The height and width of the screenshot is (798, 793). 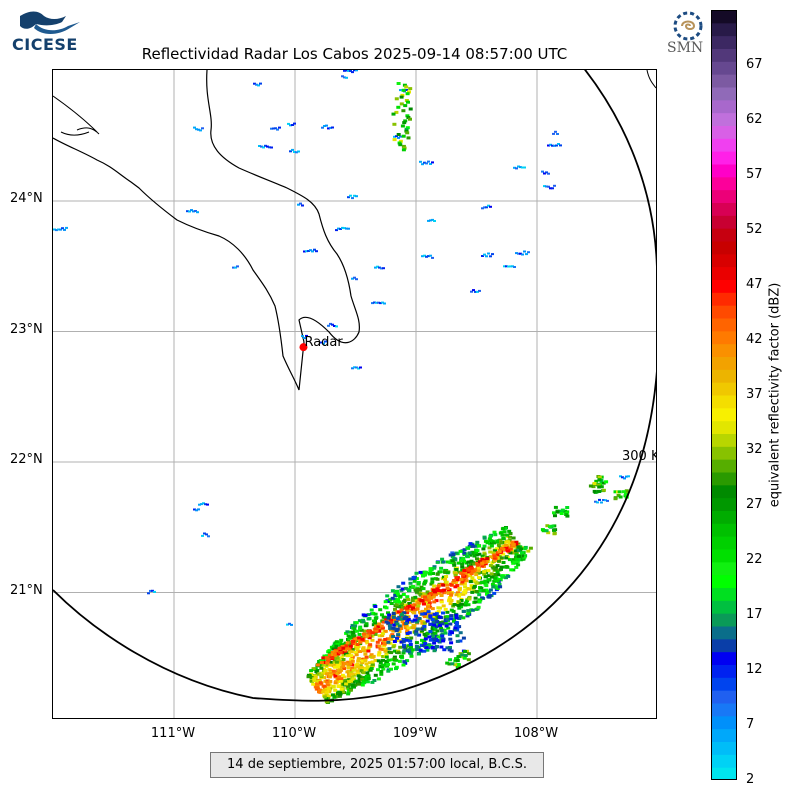 I want to click on radar-label: Radar, so click(x=323, y=342).